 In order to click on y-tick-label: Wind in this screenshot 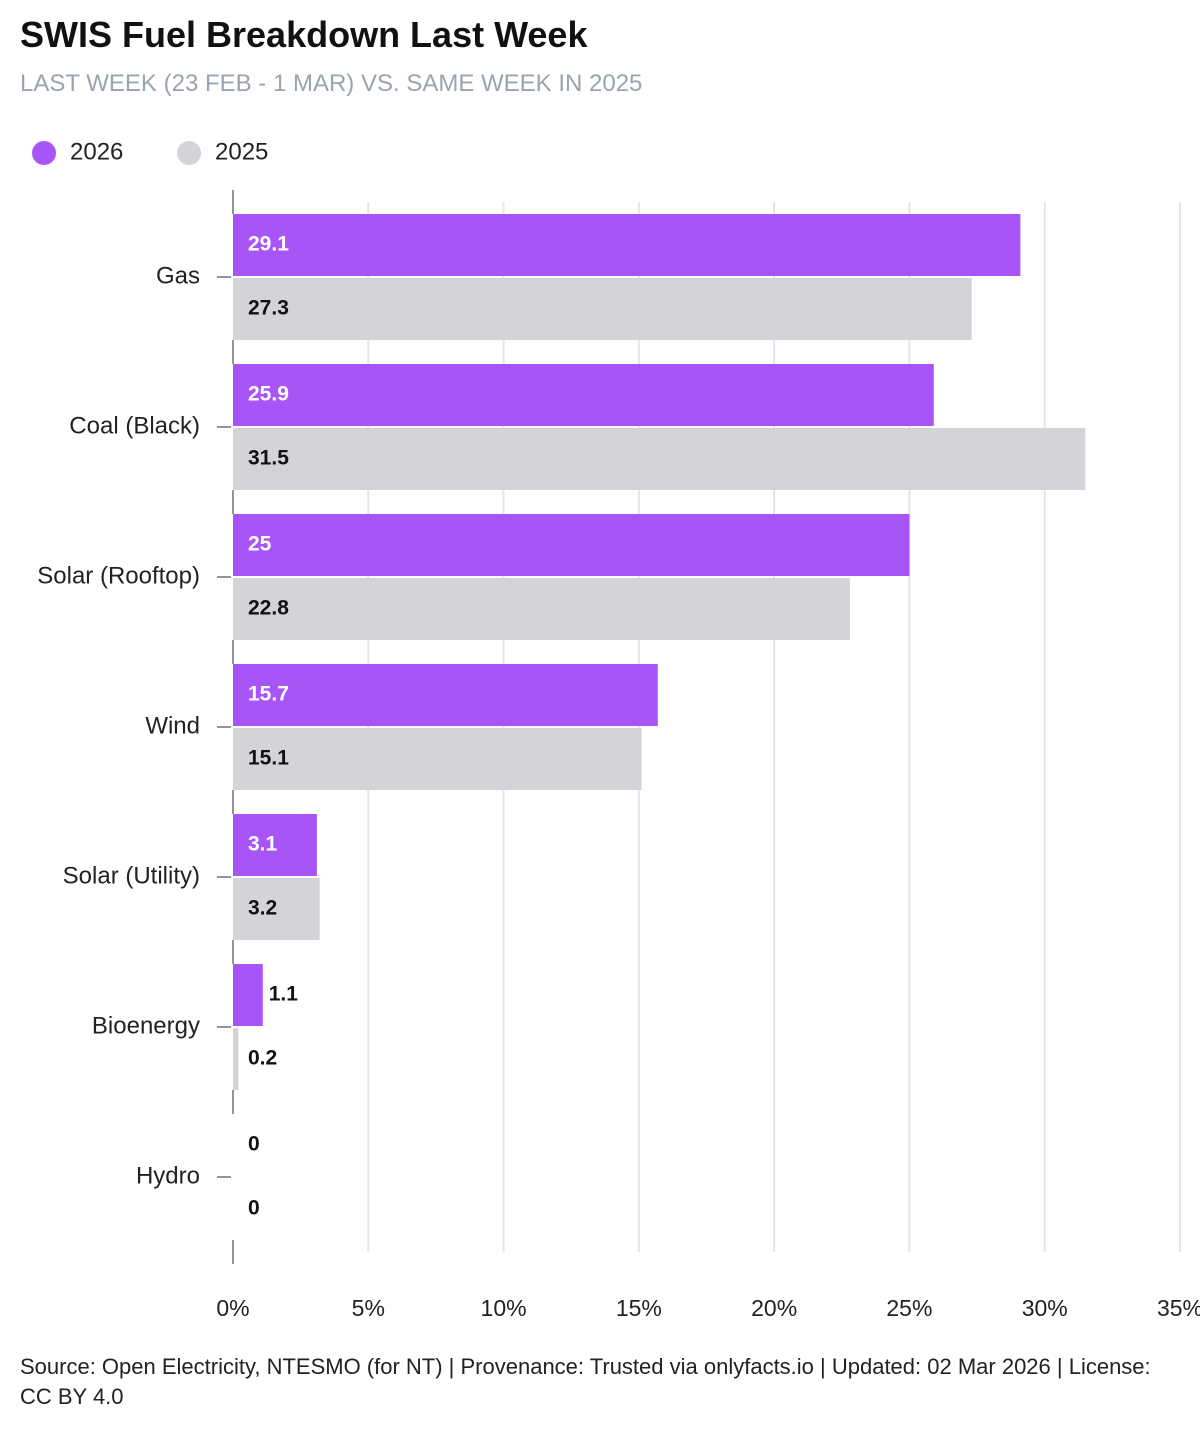, I will do `click(172, 725)`.